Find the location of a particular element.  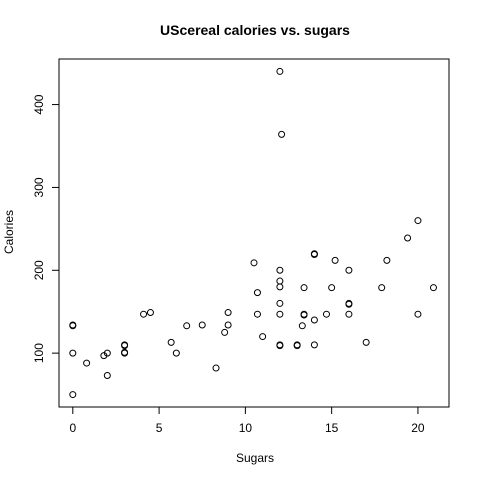

y-tick-label: 100 is located at coordinates (39, 353).